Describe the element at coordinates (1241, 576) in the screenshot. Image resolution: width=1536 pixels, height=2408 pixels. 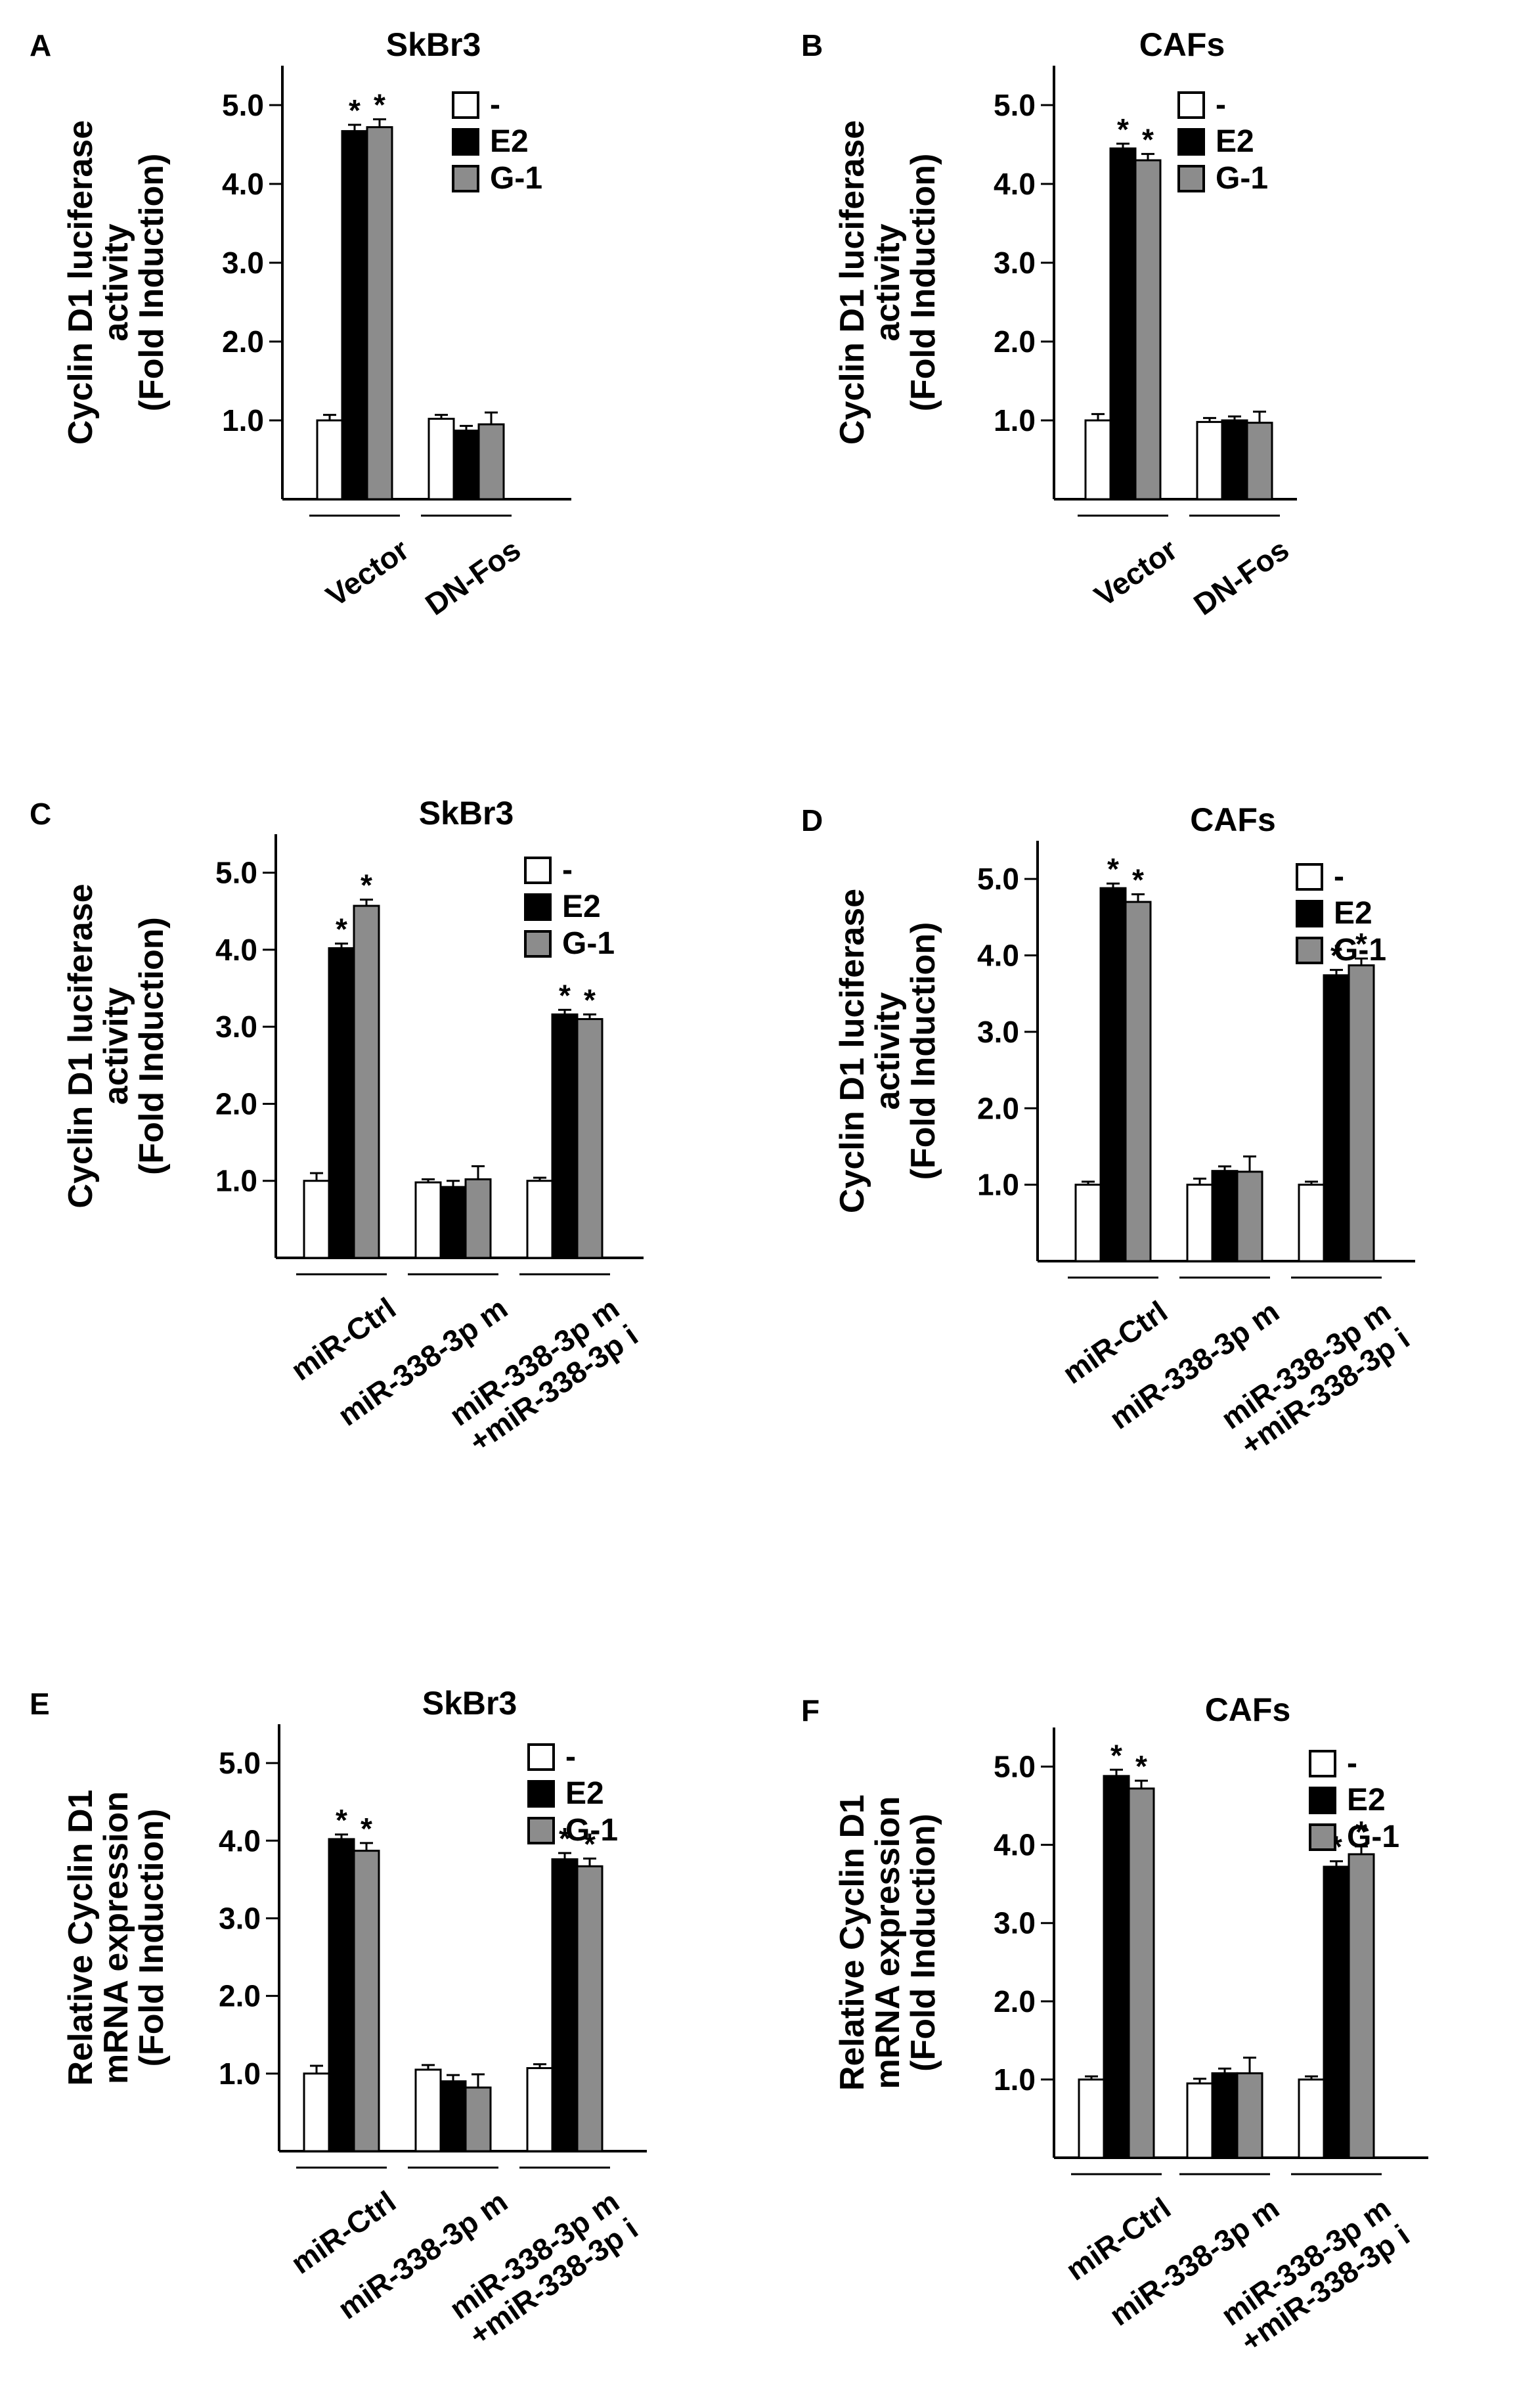
I see `x-tick-label: DN-Fos` at that location.